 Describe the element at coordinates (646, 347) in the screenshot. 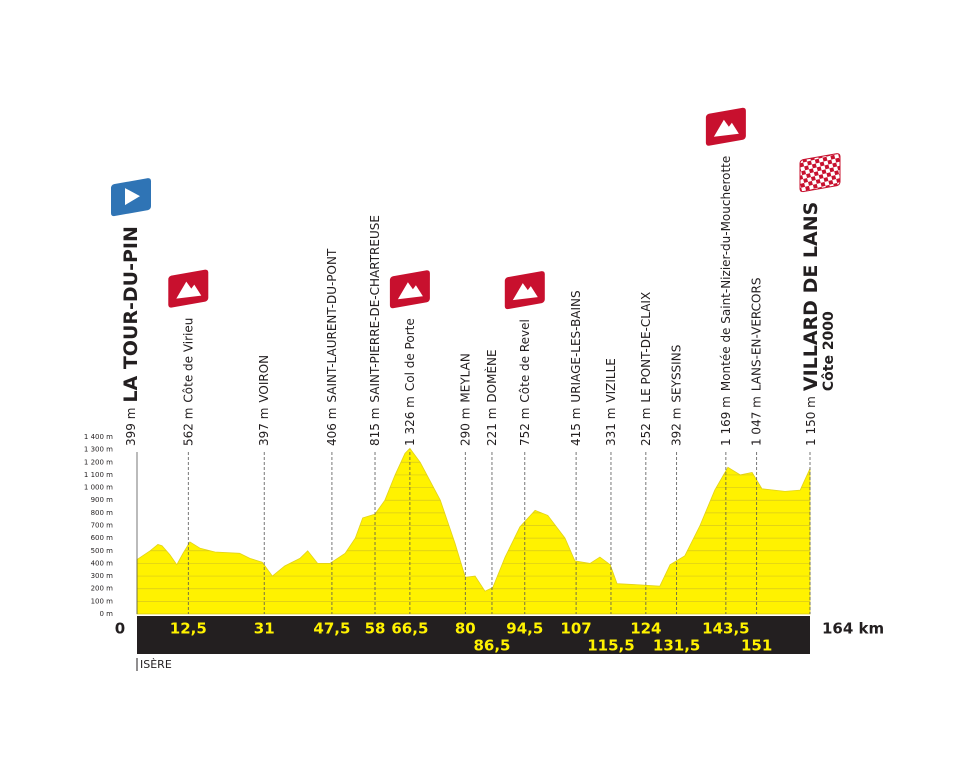

I see `waypoint-name: LE PONT-DE-CLAIX` at that location.